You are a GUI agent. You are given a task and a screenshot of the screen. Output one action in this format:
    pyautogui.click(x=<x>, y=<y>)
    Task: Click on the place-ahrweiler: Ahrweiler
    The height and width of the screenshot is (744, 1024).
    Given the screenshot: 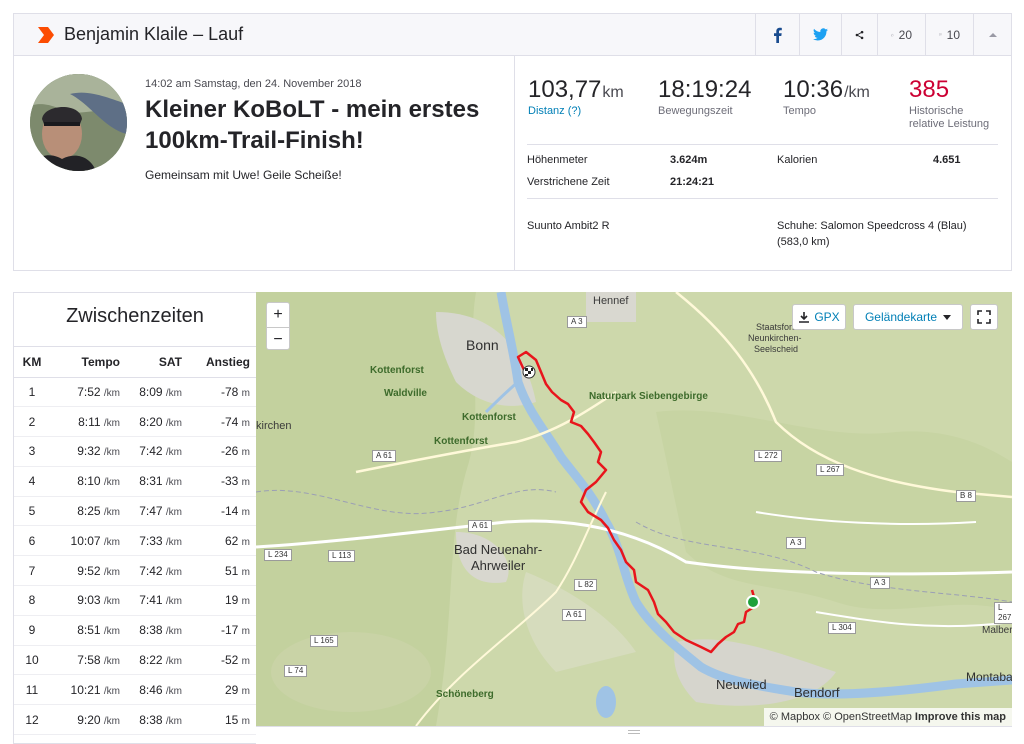 What is the action you would take?
    pyautogui.click(x=498, y=565)
    